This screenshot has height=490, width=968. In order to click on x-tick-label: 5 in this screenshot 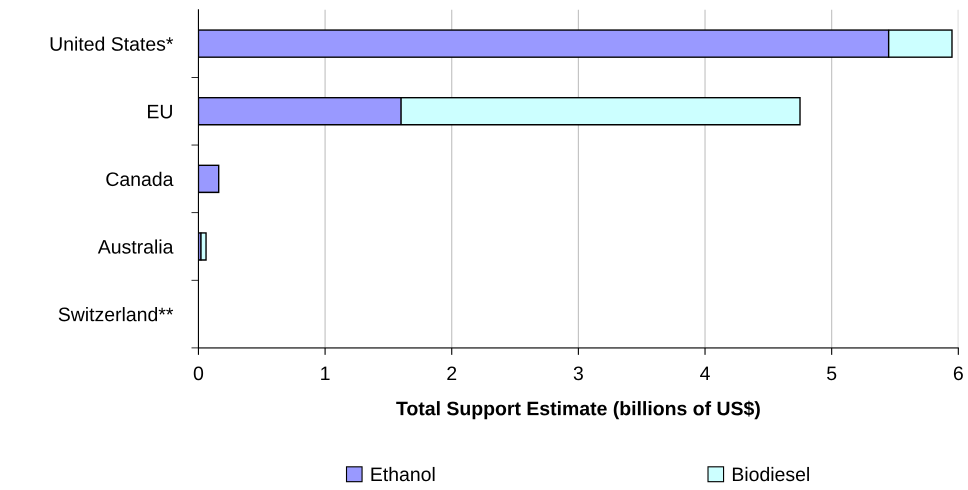, I will do `click(831, 373)`.